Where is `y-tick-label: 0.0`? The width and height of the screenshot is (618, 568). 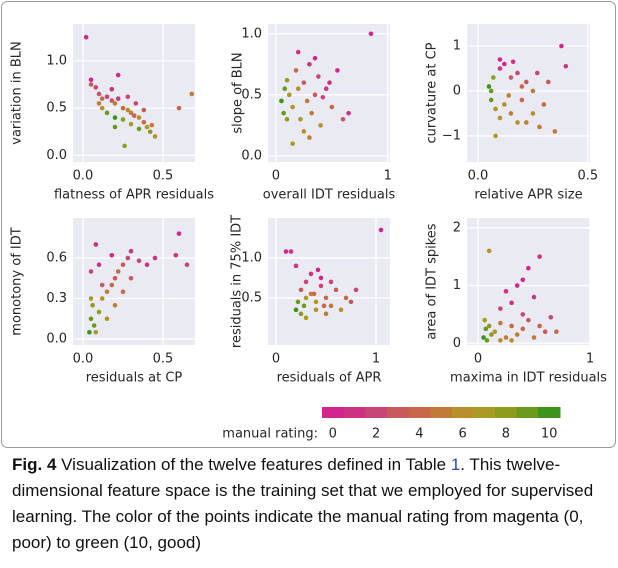
y-tick-label: 0.0 is located at coordinates (251, 155).